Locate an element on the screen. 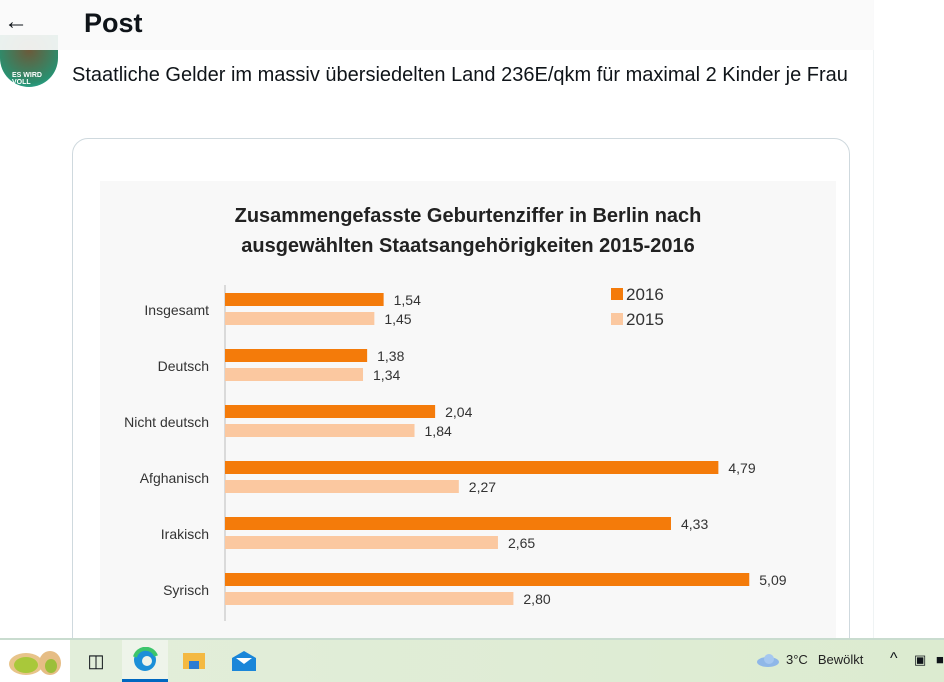  data-label: 2,27 is located at coordinates (482, 487).